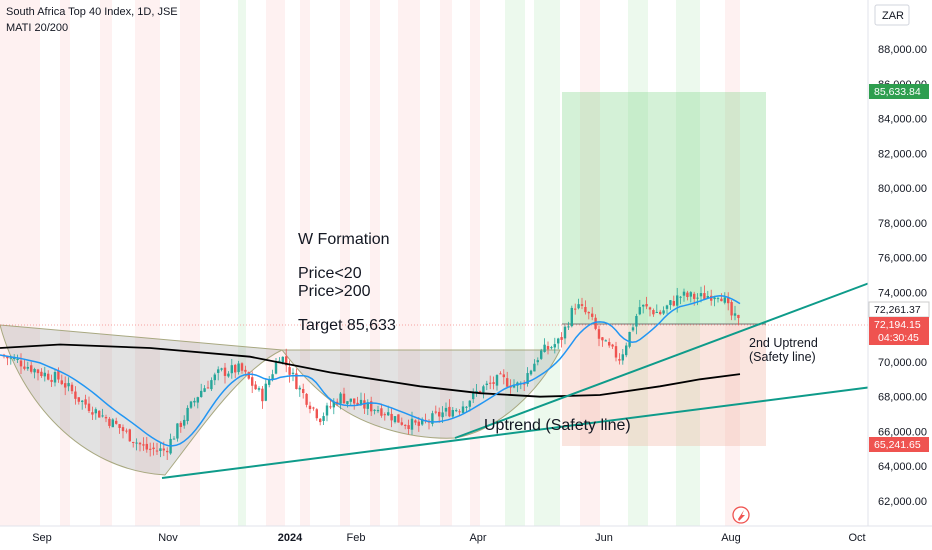  Describe the element at coordinates (344, 239) in the screenshot. I see `w-formation-label: W Formation` at that location.